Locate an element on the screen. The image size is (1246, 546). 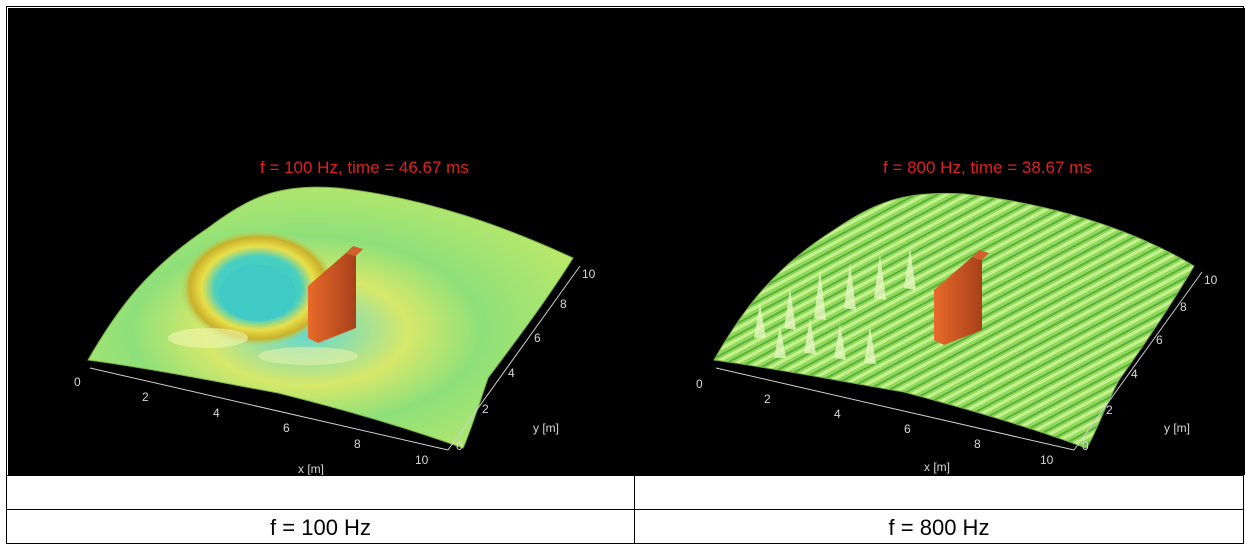
caption-cell-left: f = 100 Hz is located at coordinates (320, 526).